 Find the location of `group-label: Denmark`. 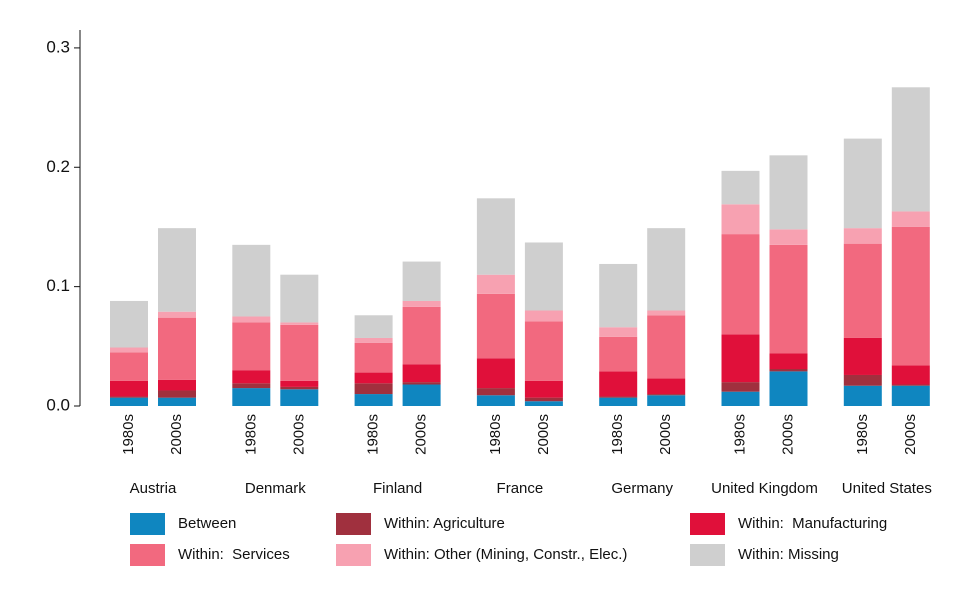

group-label: Denmark is located at coordinates (275, 488).